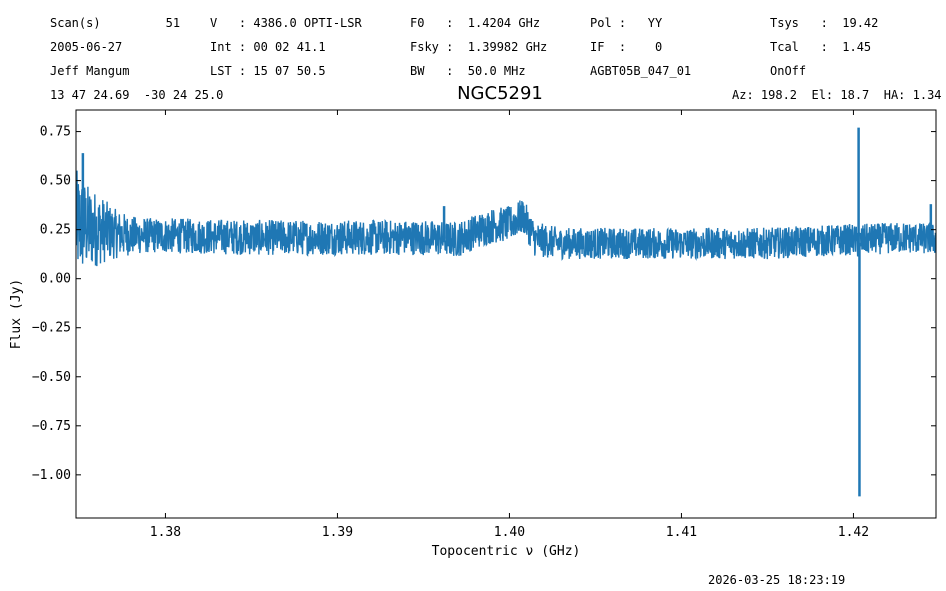 The image size is (946, 591). Describe the element at coordinates (51, 475) in the screenshot. I see `y-tick-label: −1.00` at that location.